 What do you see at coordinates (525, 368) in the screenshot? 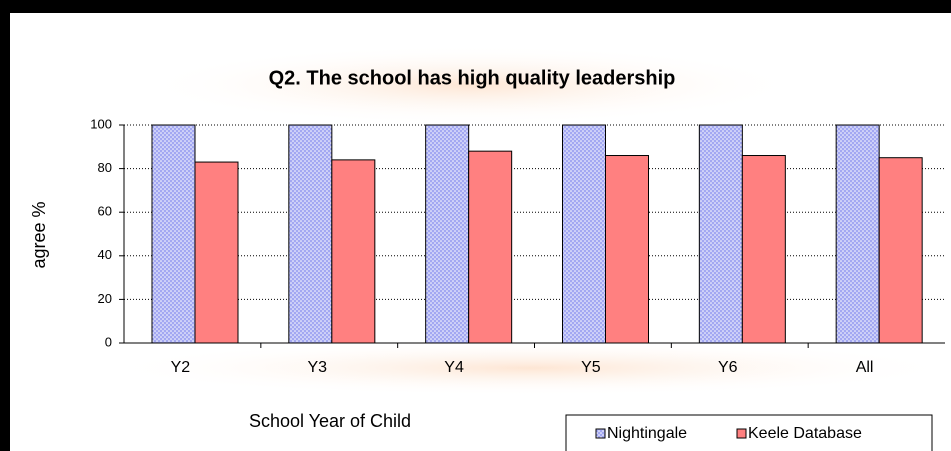
I see `axis-glow` at bounding box center [525, 368].